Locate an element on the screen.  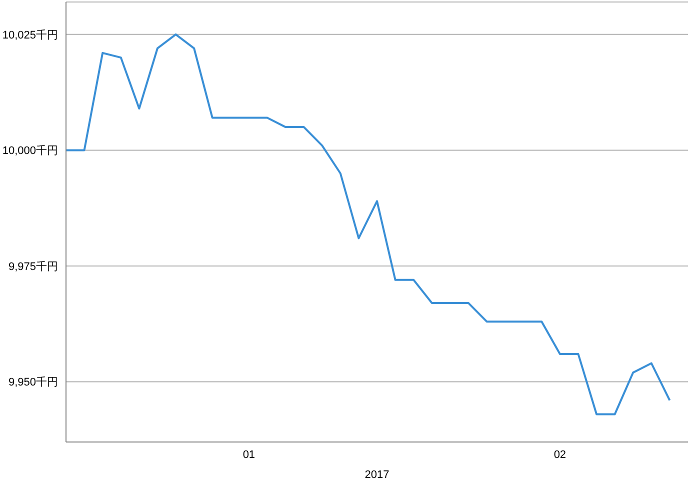
y-tick-label: 9,950千円 is located at coordinates (33, 382).